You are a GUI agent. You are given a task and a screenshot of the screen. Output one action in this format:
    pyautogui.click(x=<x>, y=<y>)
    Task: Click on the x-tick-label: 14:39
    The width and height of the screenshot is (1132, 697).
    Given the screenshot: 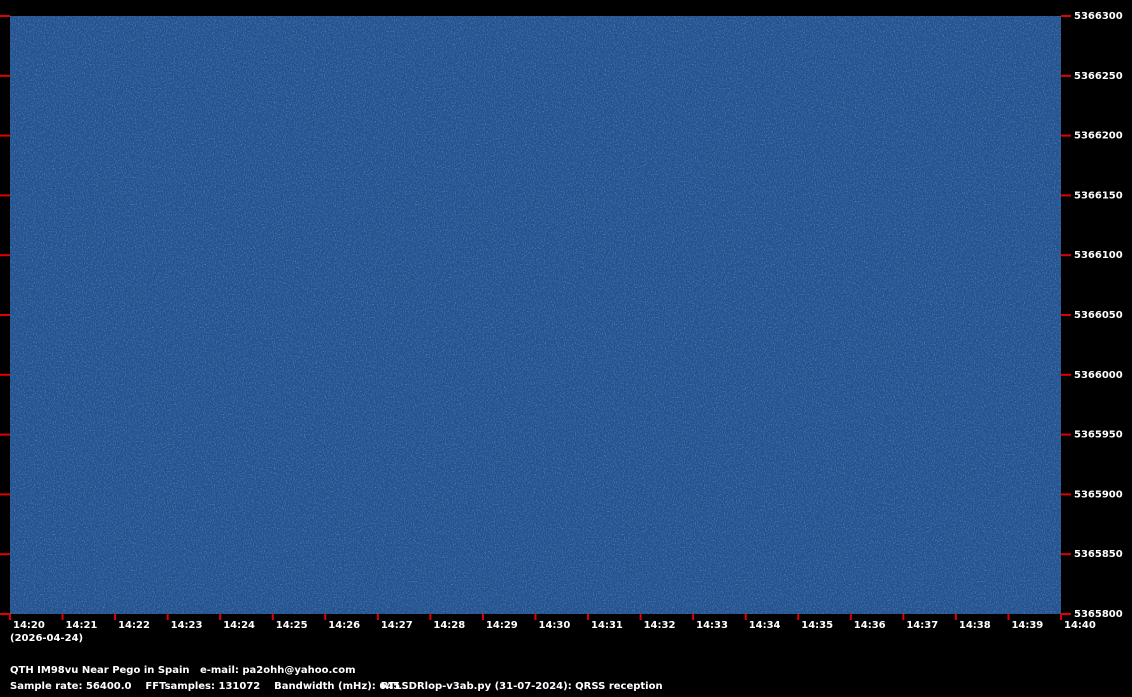 What is the action you would take?
    pyautogui.click(x=1027, y=625)
    